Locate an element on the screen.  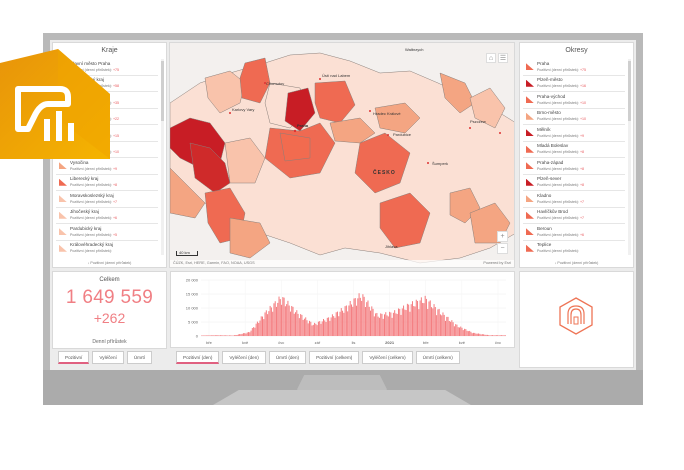
kraje-scroll-thumb is located at coordinates (162, 91).